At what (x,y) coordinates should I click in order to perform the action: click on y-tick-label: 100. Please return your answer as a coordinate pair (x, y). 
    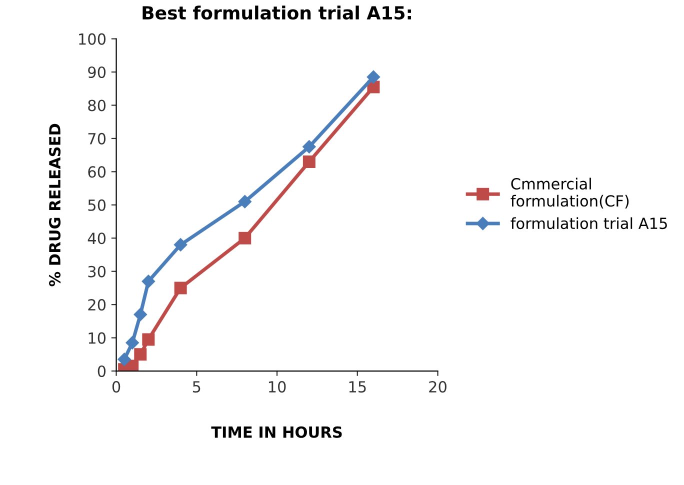
    Looking at the image, I should click on (92, 39).